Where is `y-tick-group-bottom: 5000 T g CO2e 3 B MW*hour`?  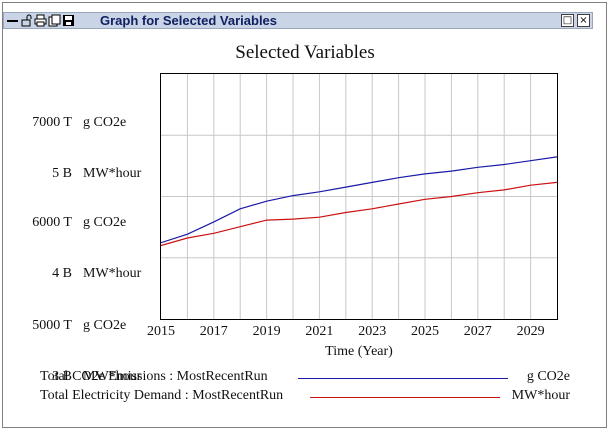
y-tick-group-bottom: 5000 T g CO2e 3 B MW*hour is located at coordinates (78, 342).